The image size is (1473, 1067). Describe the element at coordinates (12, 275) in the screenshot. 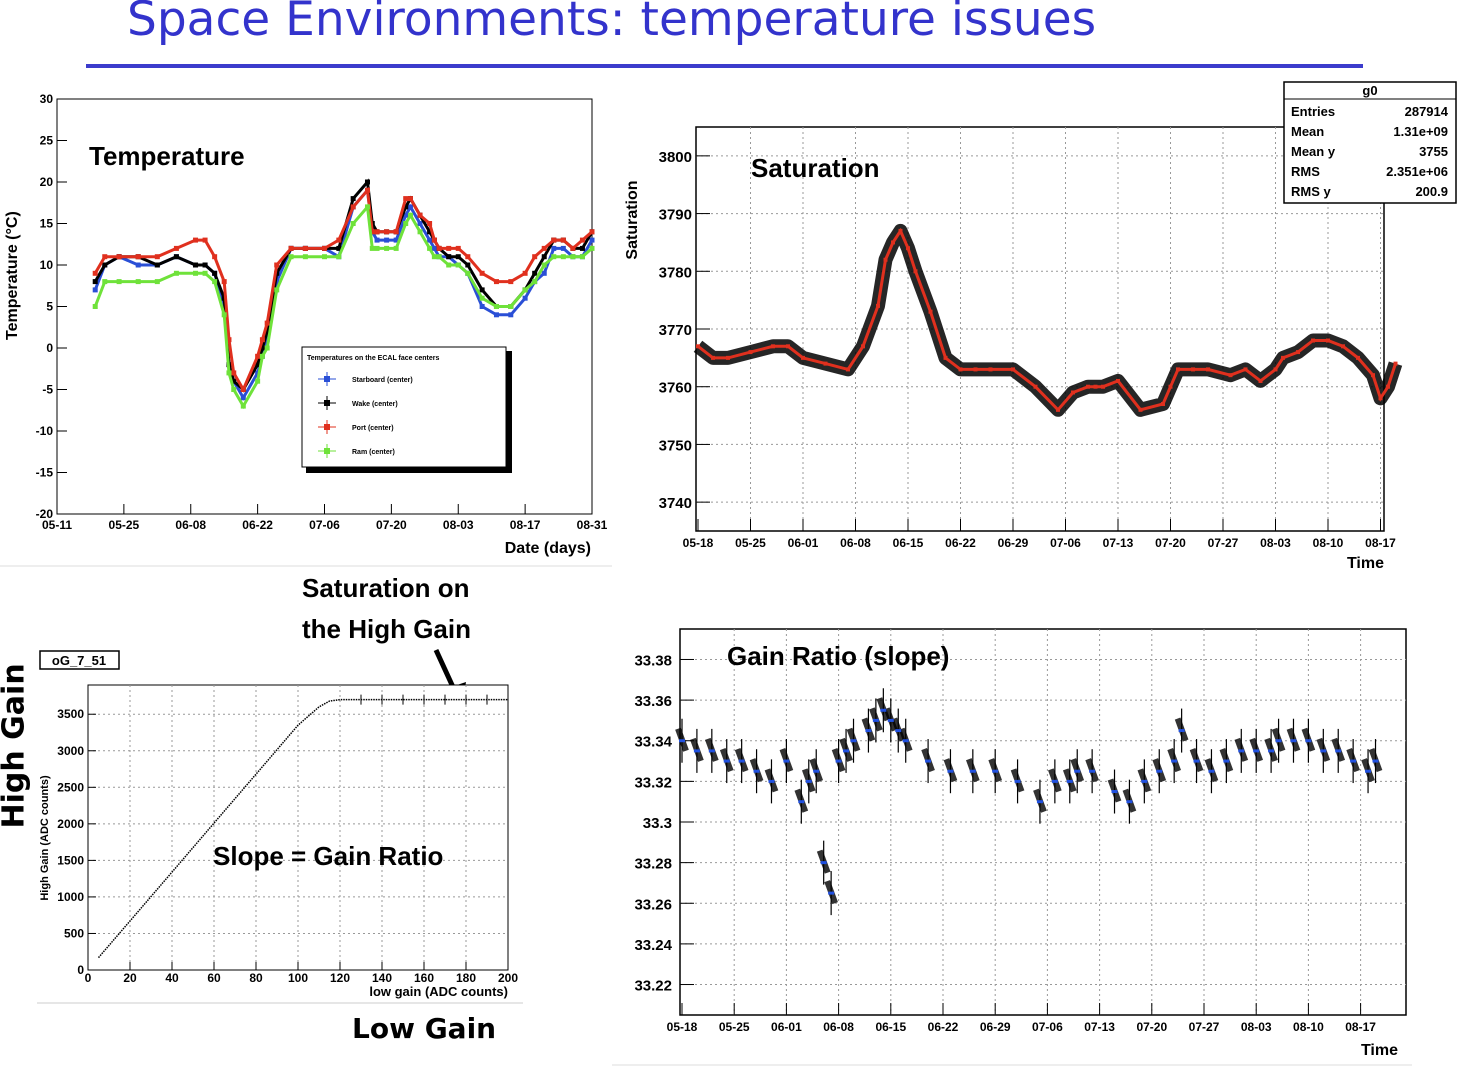

I see `temperature-ylabel: Temperature (°C)` at that location.